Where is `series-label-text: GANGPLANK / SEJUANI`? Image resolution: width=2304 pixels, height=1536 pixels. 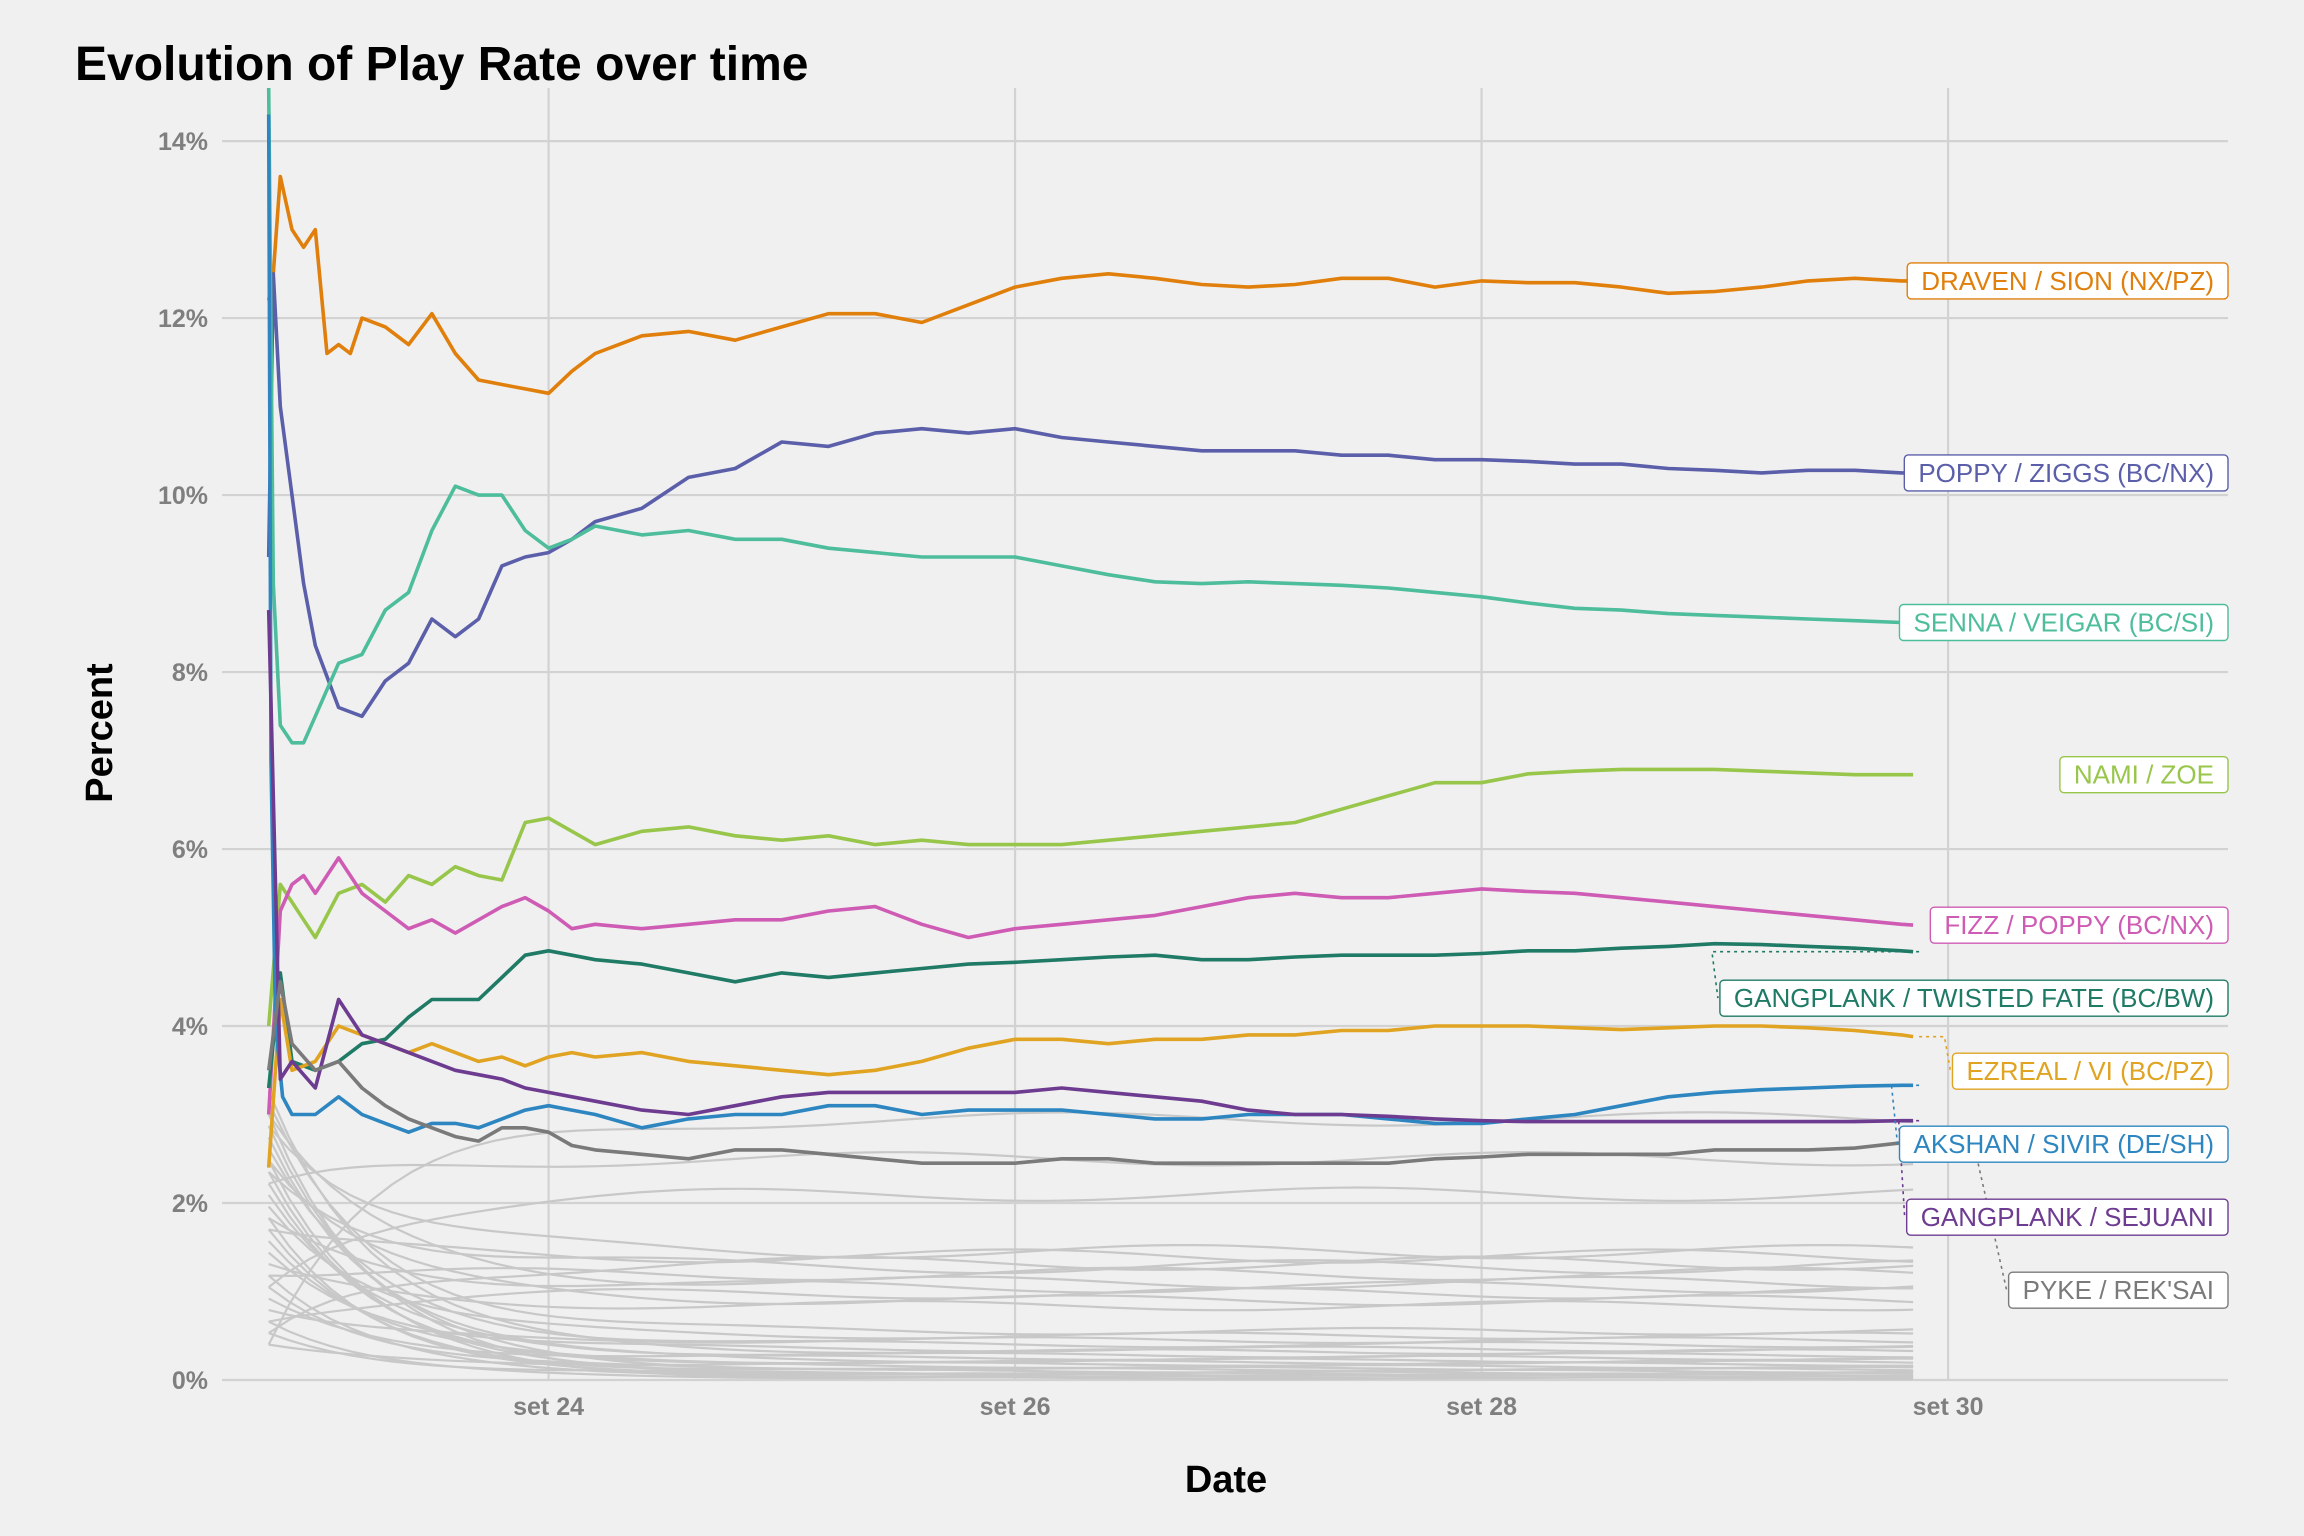 series-label-text: GANGPLANK / SEJUANI is located at coordinates (2067, 1217).